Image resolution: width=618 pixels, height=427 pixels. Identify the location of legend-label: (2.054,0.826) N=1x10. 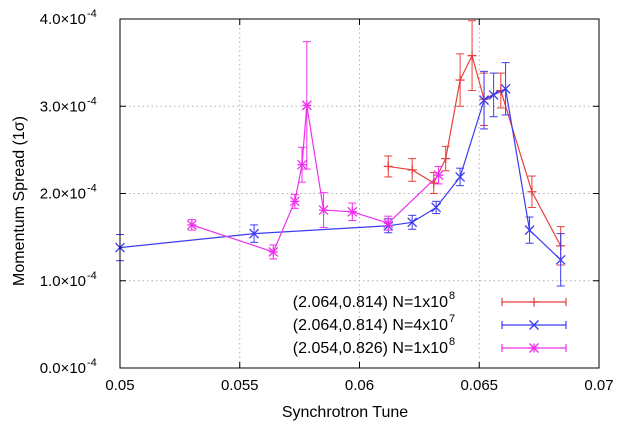
(370, 348).